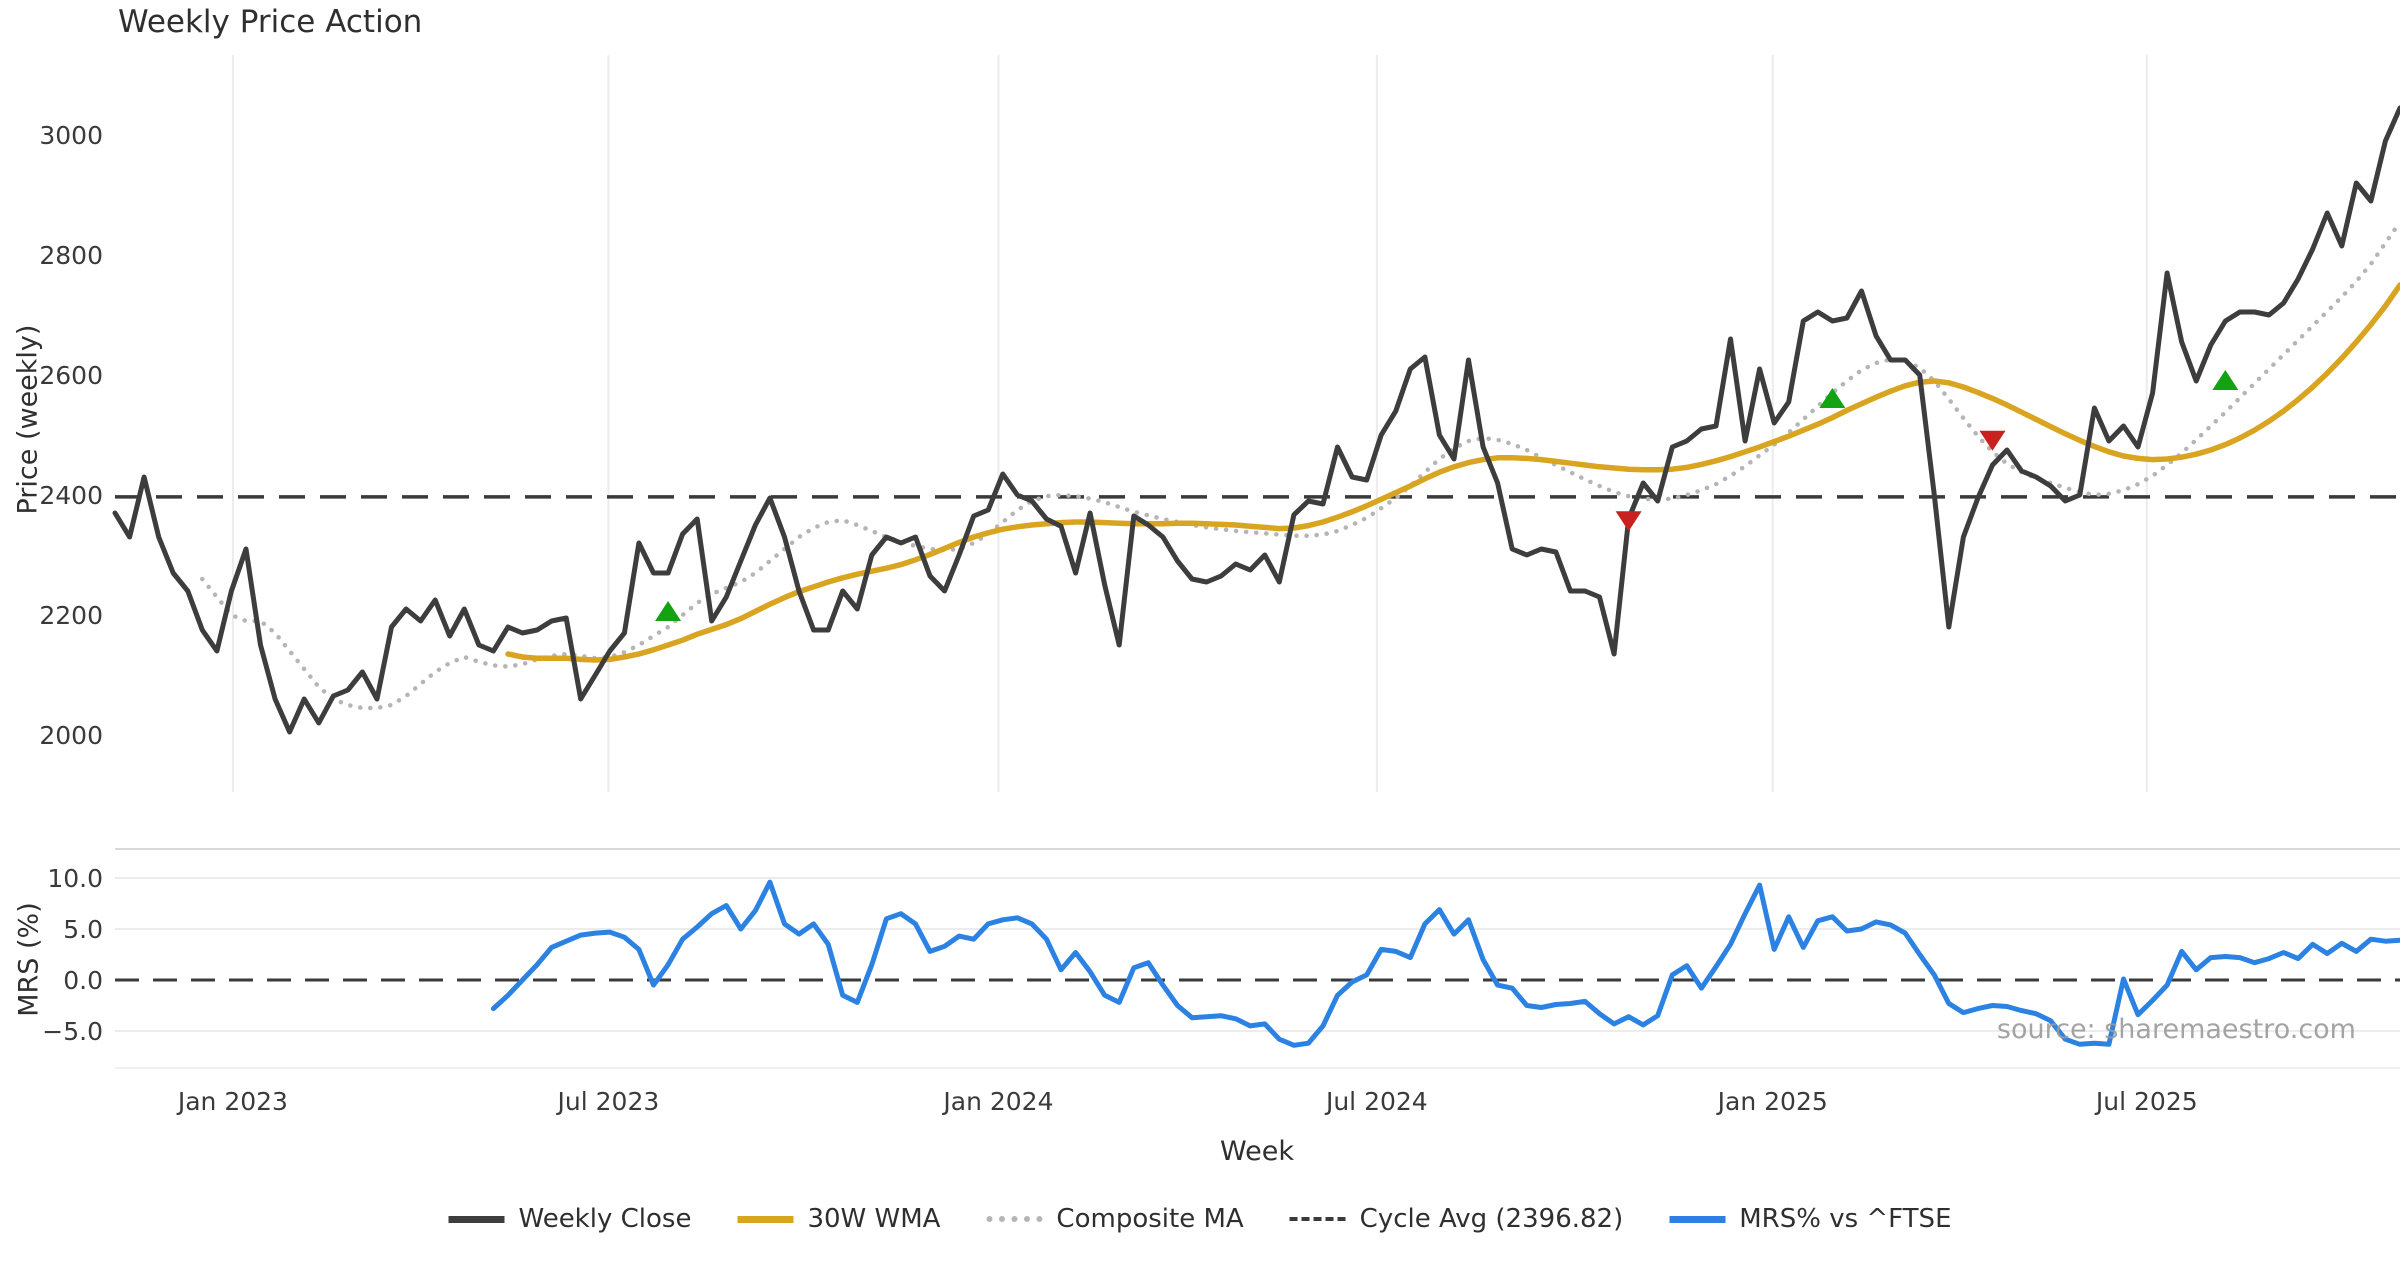  What do you see at coordinates (1491, 1219) in the screenshot?
I see `legend-label: Cycle Avg (2396.82)` at bounding box center [1491, 1219].